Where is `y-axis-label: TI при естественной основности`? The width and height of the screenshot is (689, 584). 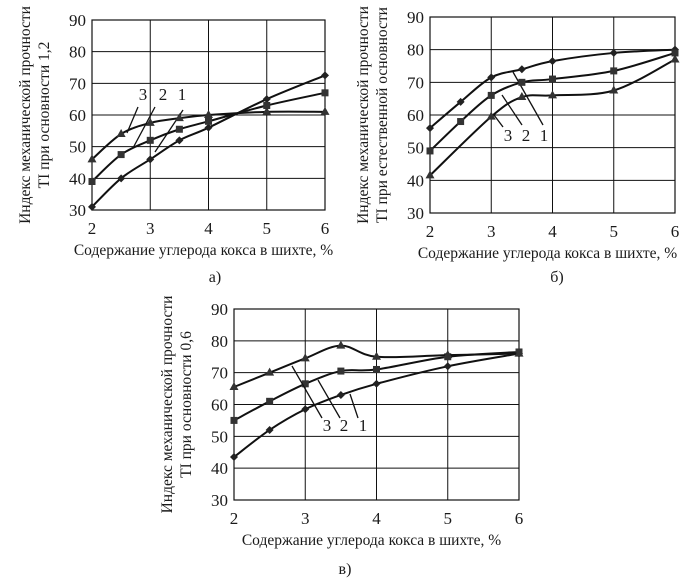 y-axis-label: TI при естественной основности is located at coordinates (382, 115).